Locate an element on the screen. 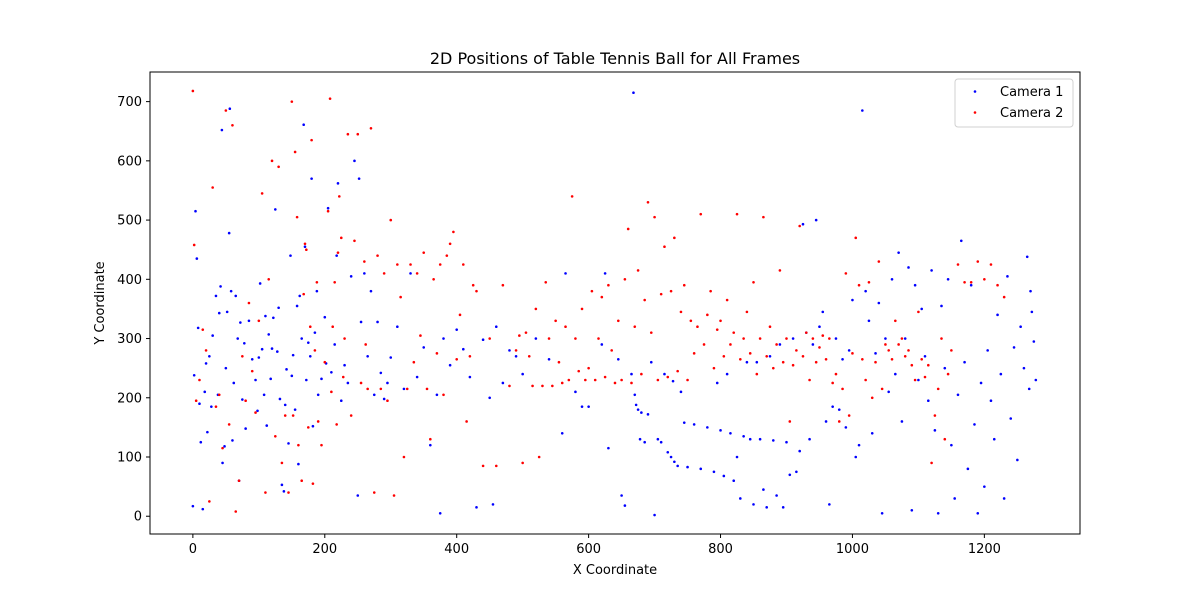  y-tick-label: 100 is located at coordinates (129, 458).